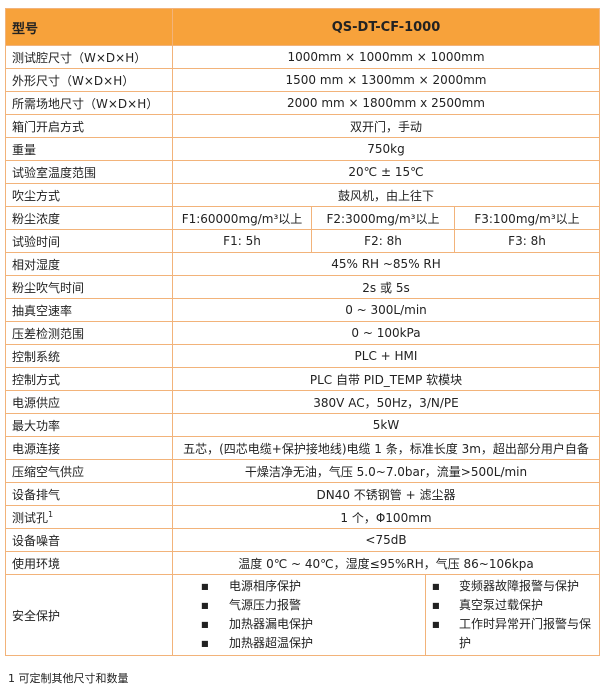 The height and width of the screenshot is (695, 604). Describe the element at coordinates (513, 586) in the screenshot. I see `safety-item: 变频器故障报警与保护` at that location.